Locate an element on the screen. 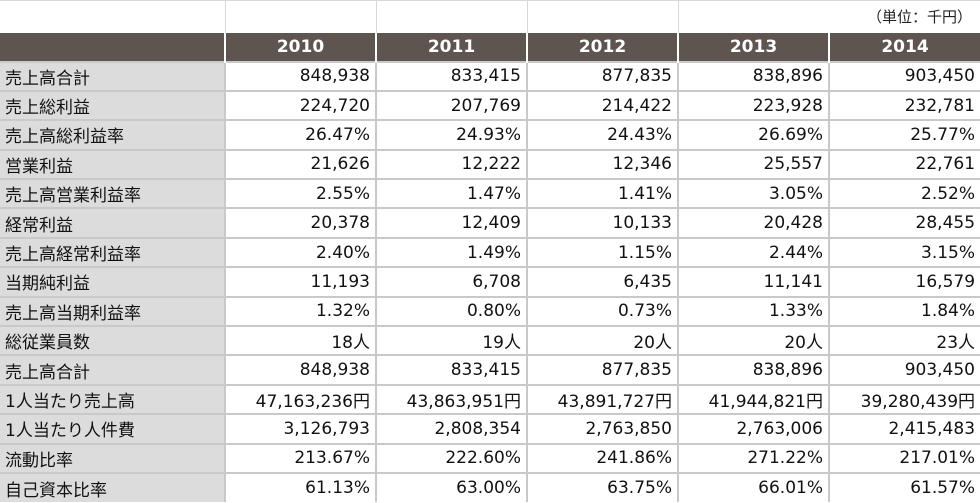 The image size is (980, 503). row-label: 自己資本比率 is located at coordinates (112, 487).